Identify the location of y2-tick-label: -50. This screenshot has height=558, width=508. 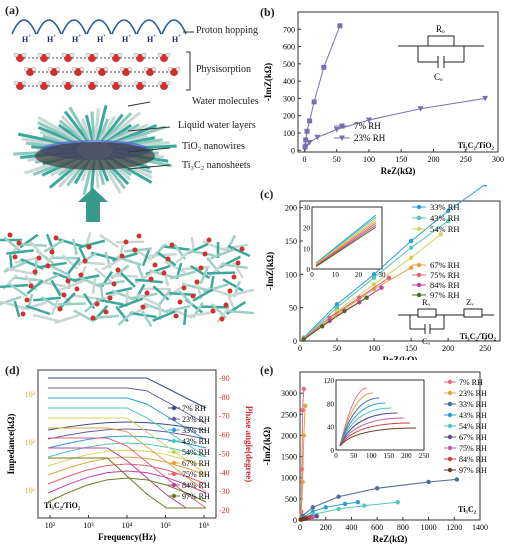
(224, 453).